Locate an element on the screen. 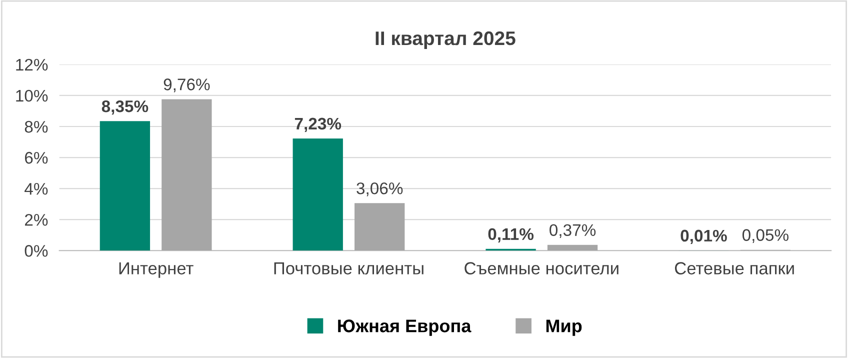  data-label: 0,11% is located at coordinates (511, 235).